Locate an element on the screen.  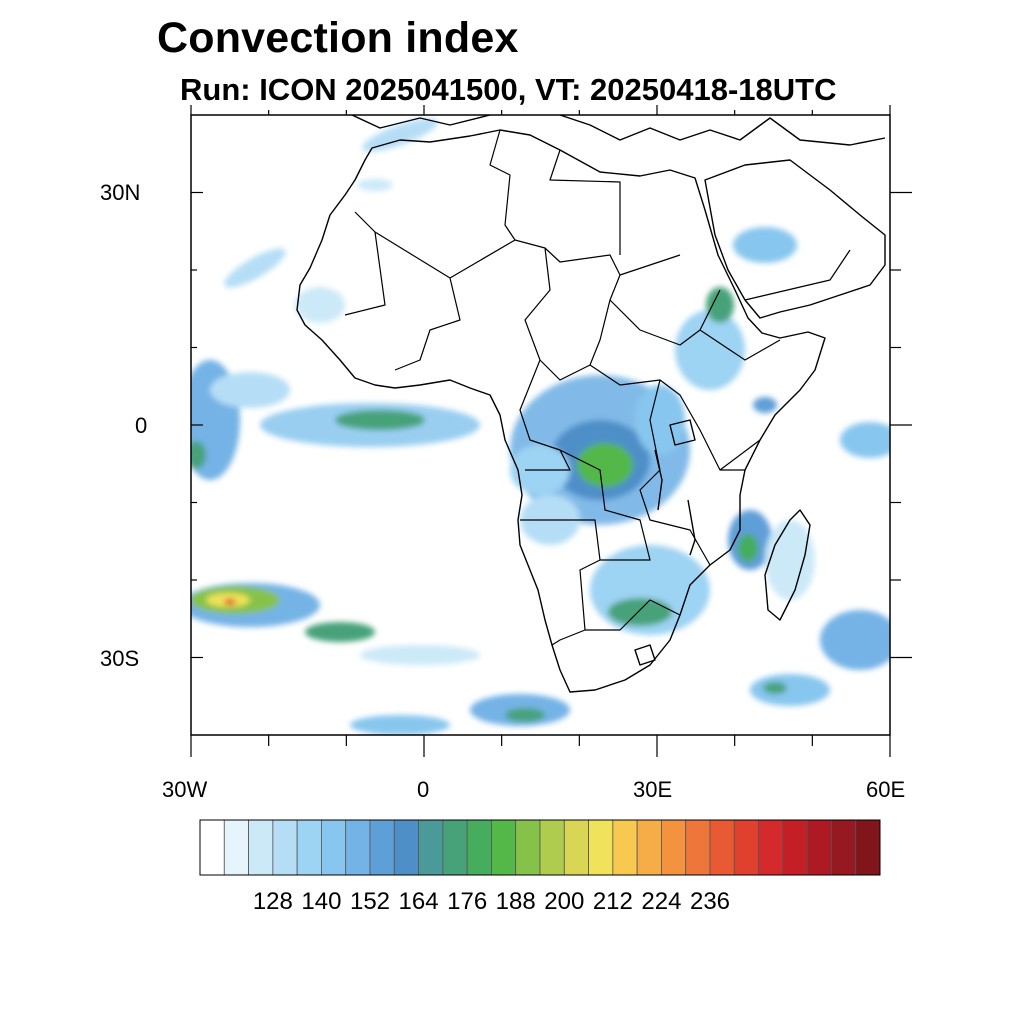
field-satl-tail is located at coordinates (420, 655).